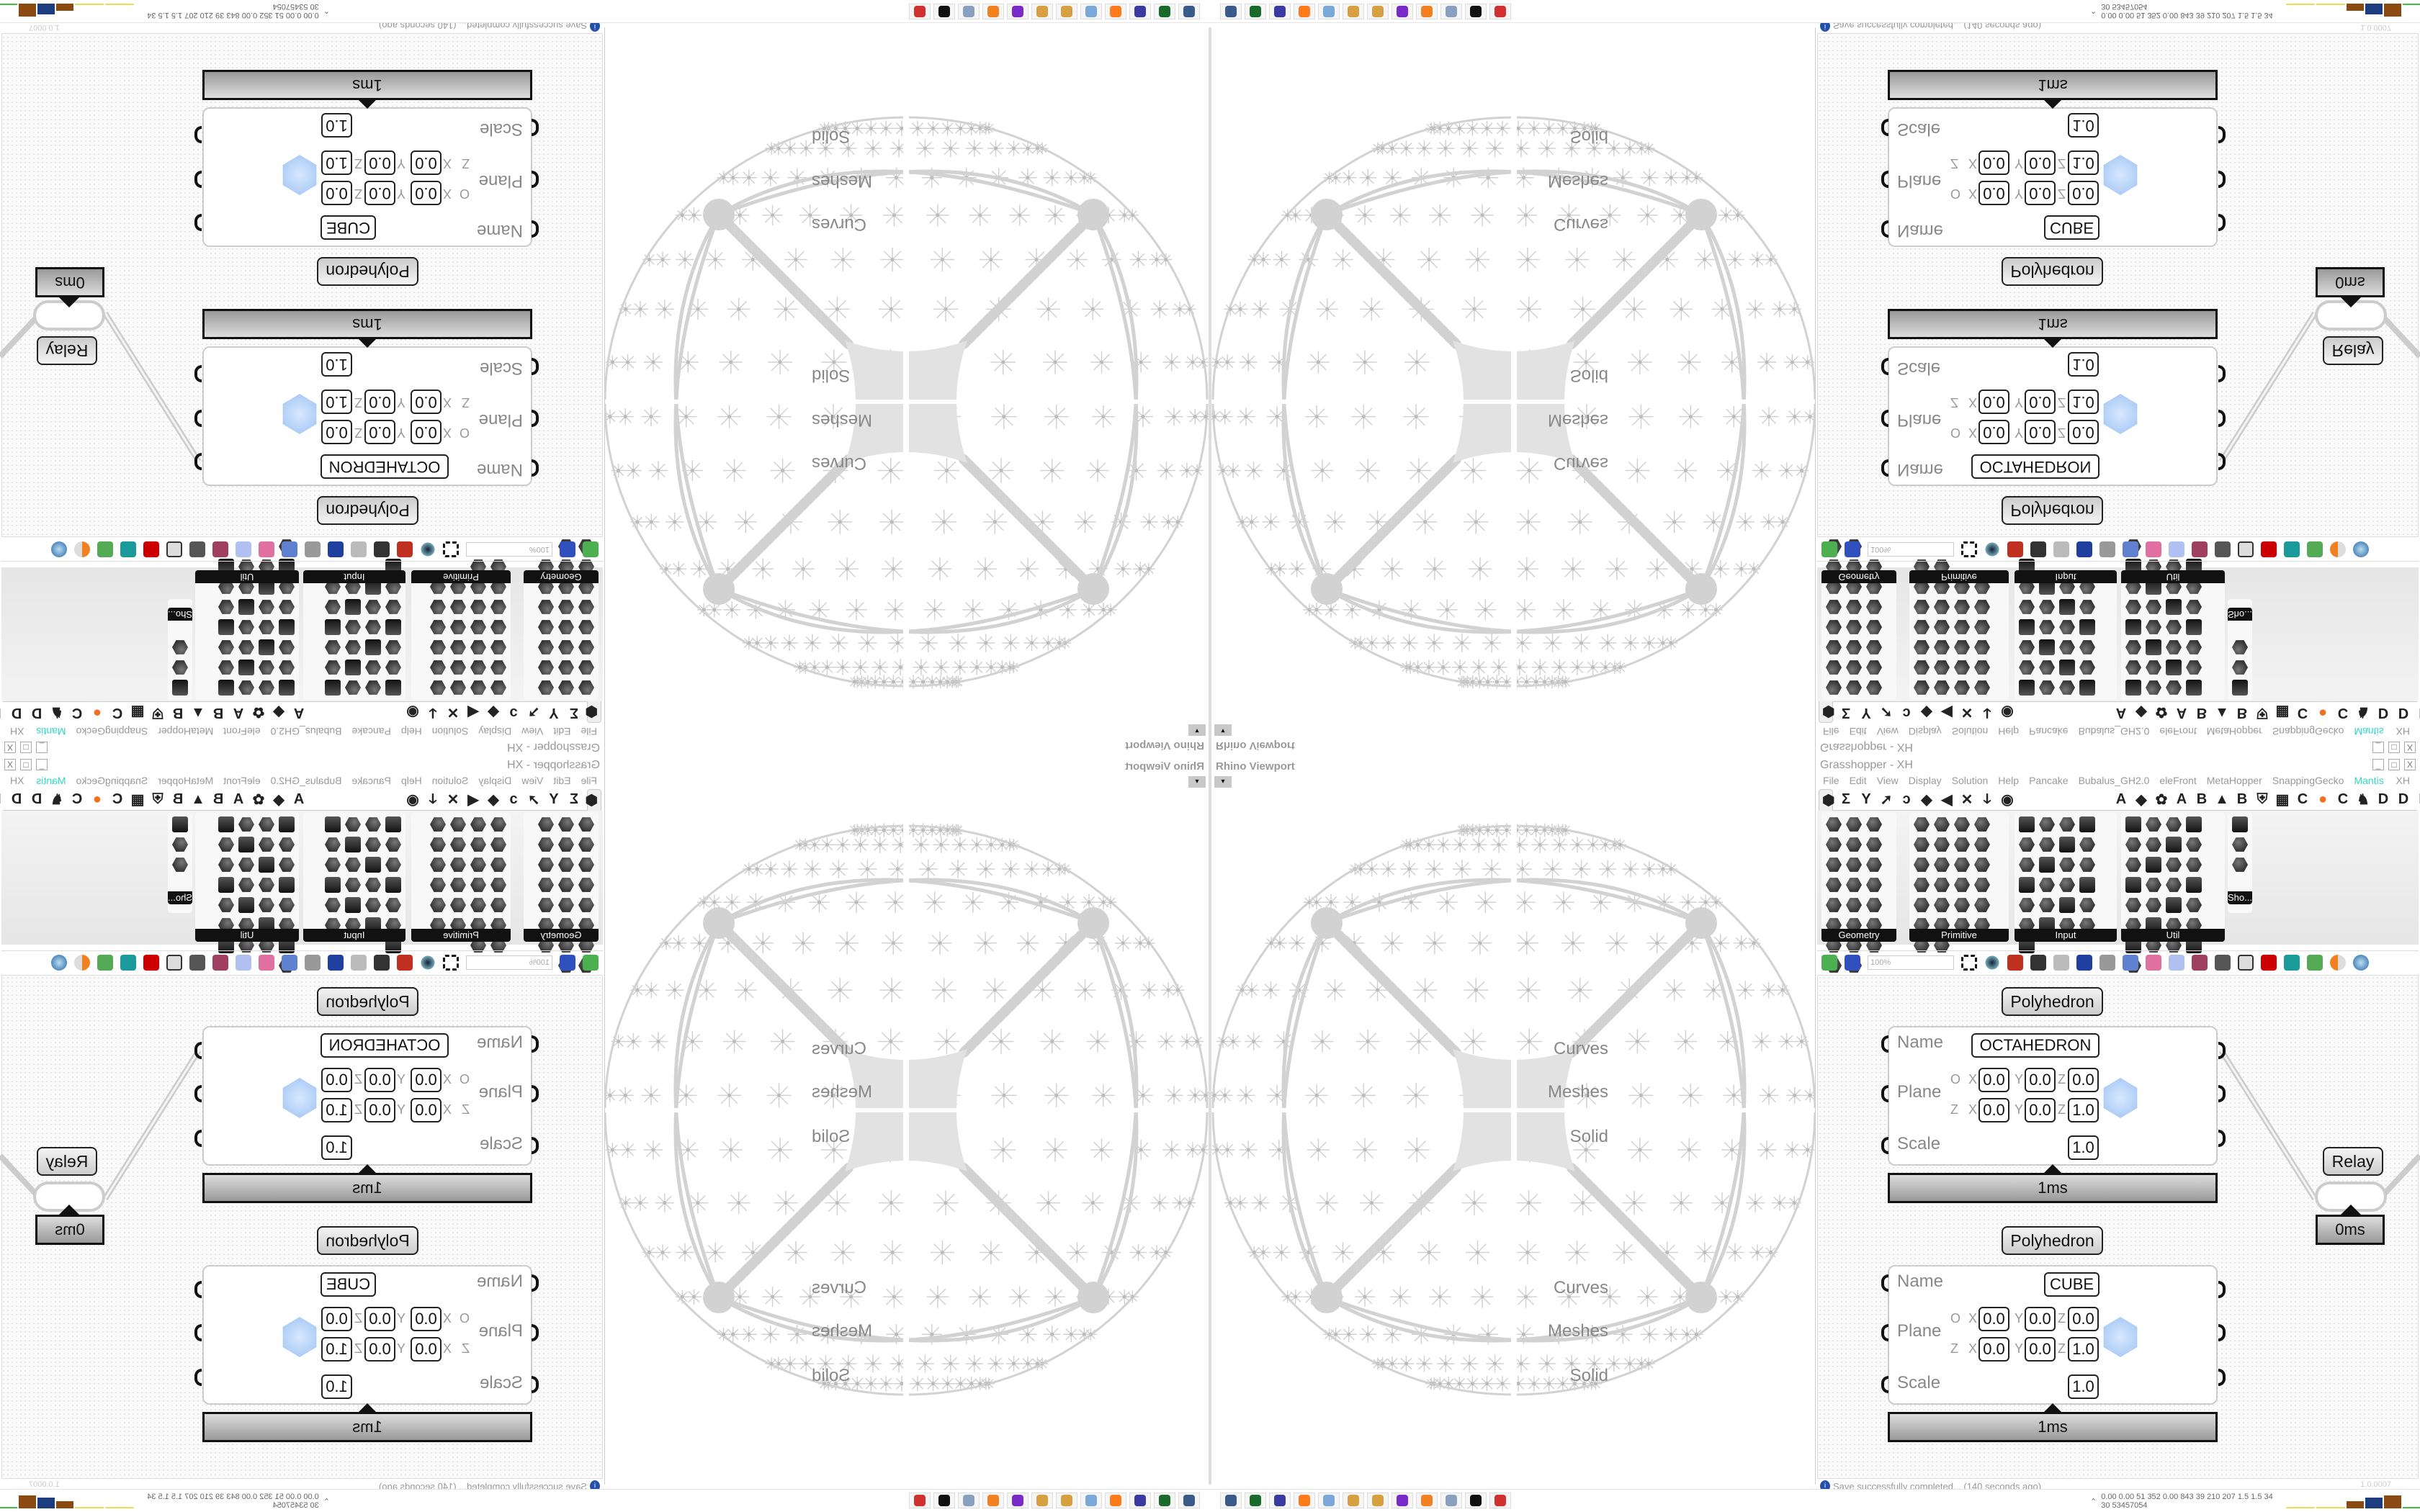 Image resolution: width=2420 pixels, height=1512 pixels. Describe the element at coordinates (591, 962) in the screenshot. I see `new-file-icon` at that location.